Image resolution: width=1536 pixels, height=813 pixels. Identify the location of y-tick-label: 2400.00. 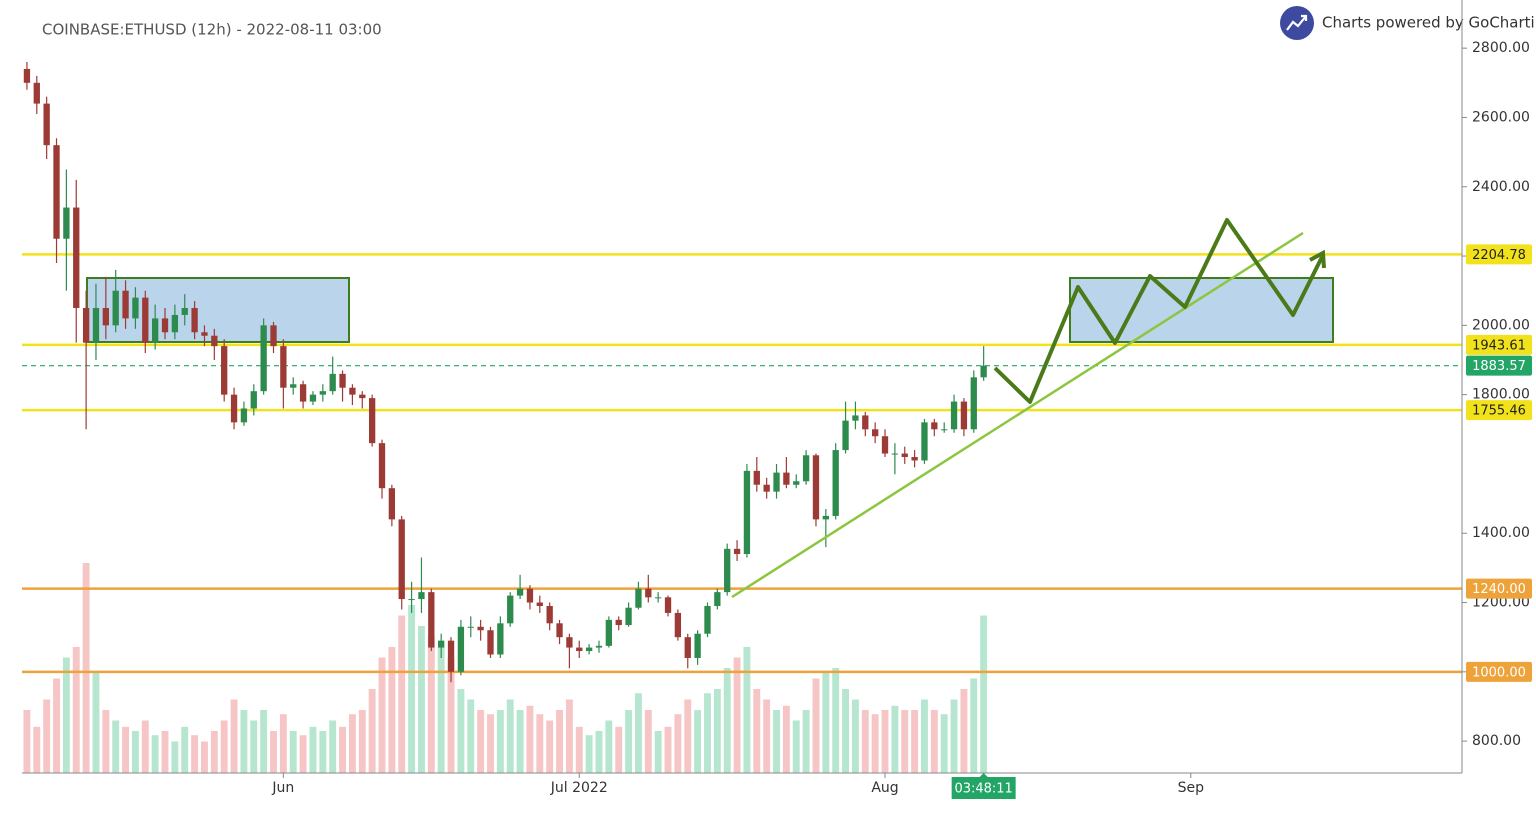
(1501, 187).